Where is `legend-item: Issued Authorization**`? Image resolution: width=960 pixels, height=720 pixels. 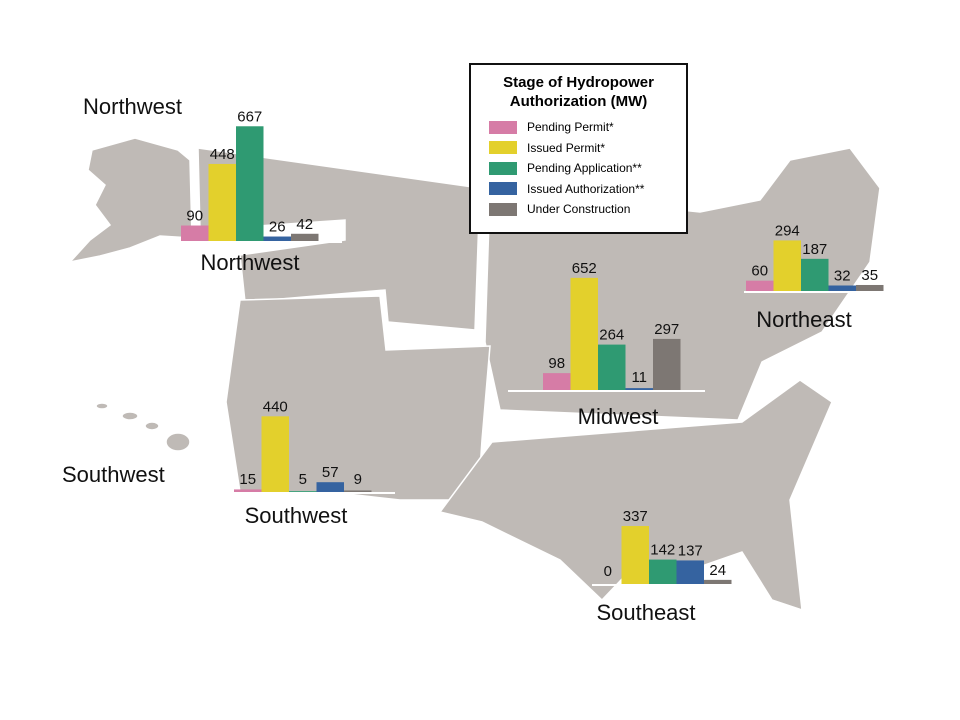 legend-item: Issued Authorization** is located at coordinates (578, 189).